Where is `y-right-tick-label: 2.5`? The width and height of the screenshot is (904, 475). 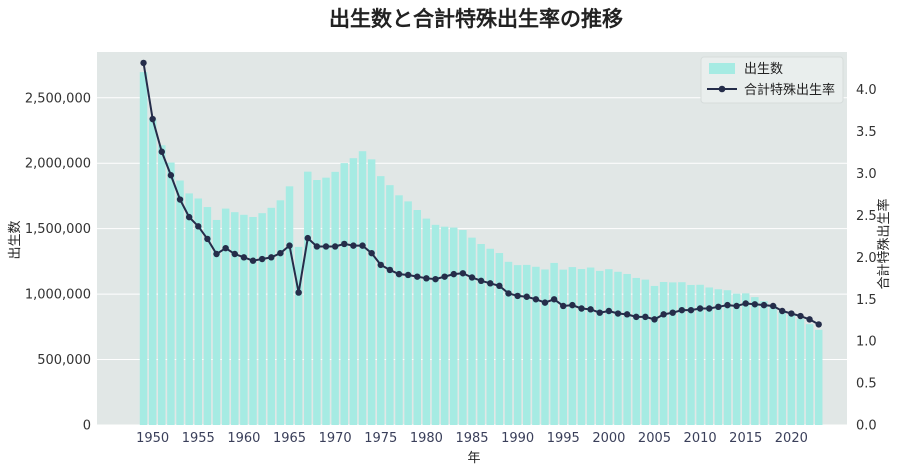
y-right-tick-label: 2.5 is located at coordinates (866, 216).